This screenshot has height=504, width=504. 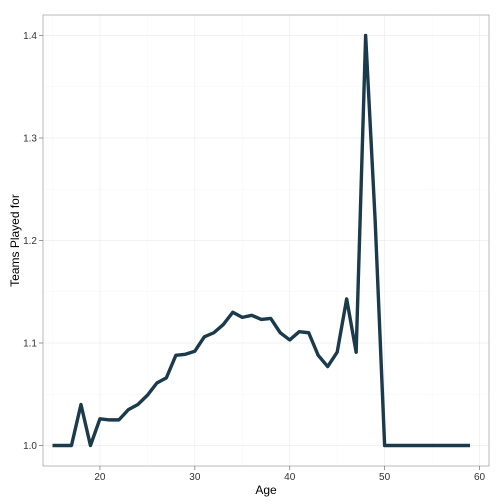 What do you see at coordinates (15, 240) in the screenshot?
I see `y-axis-title: Teams Played for` at bounding box center [15, 240].